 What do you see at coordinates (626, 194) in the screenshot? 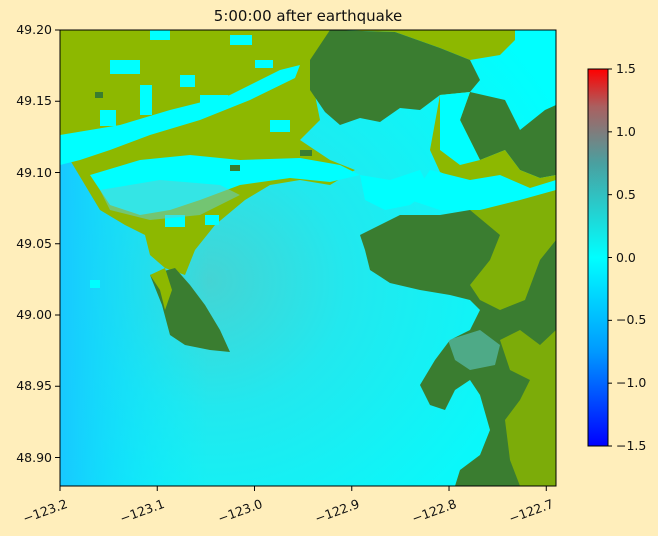
I see `colorbar-tick-label: 0.5` at bounding box center [626, 194].